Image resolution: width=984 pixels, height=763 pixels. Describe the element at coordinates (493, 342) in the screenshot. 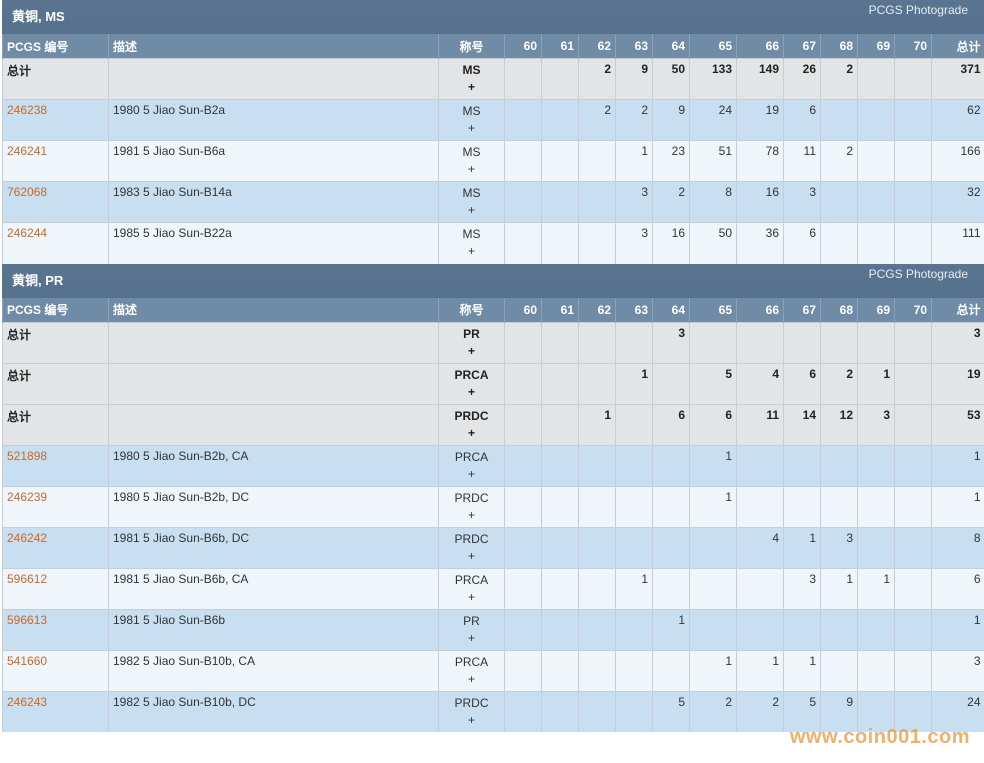

I see `total-row: 总计 PR +3 3` at that location.